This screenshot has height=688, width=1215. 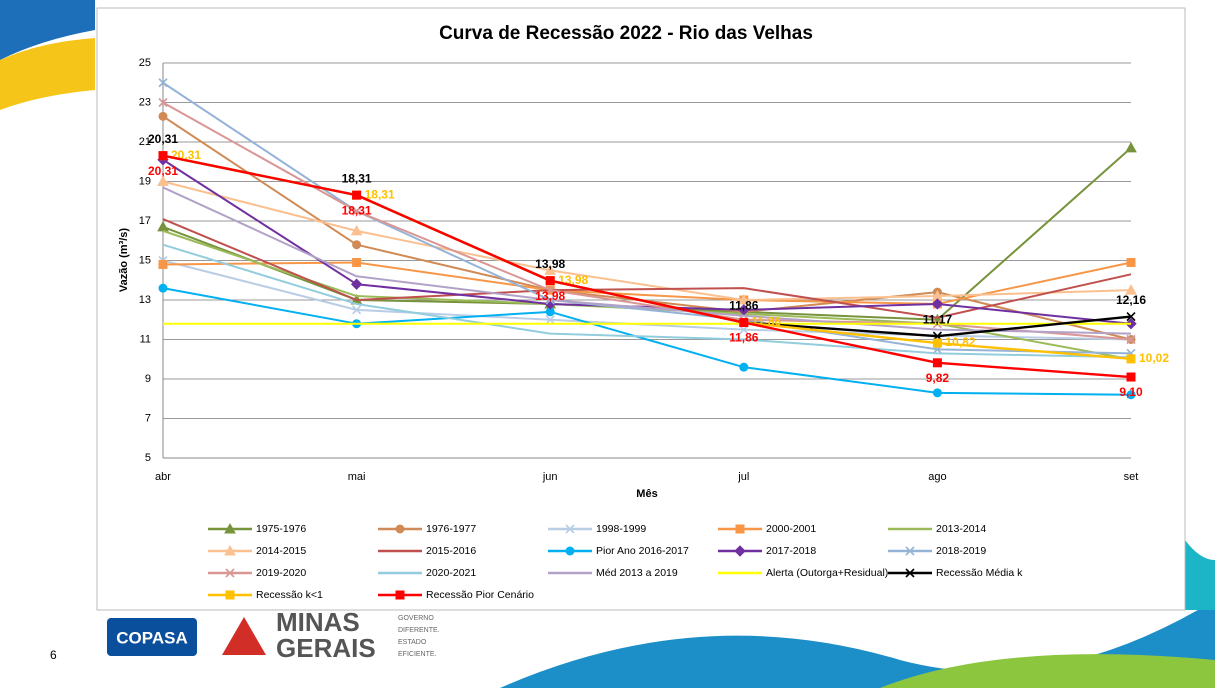 What do you see at coordinates (1154, 358) in the screenshot?
I see `data-label: 10,02` at bounding box center [1154, 358].